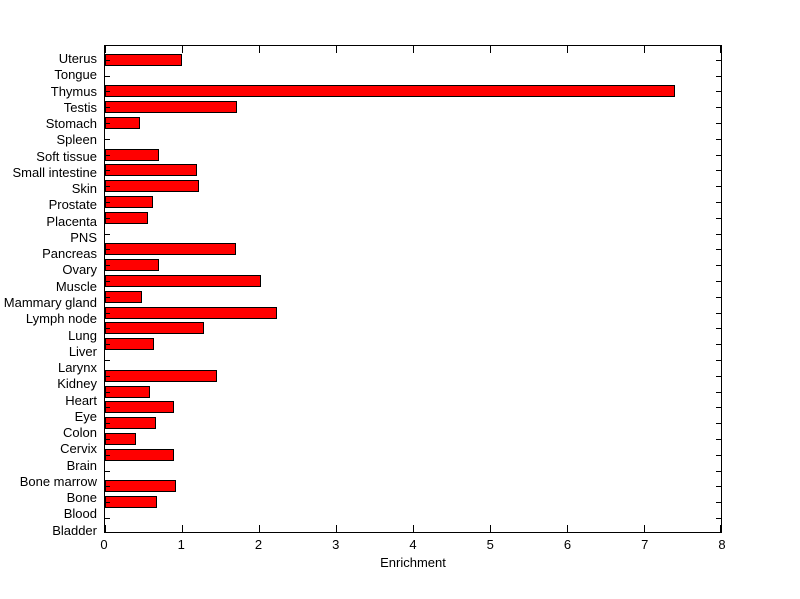  I want to click on bar-bone, so click(140, 486).